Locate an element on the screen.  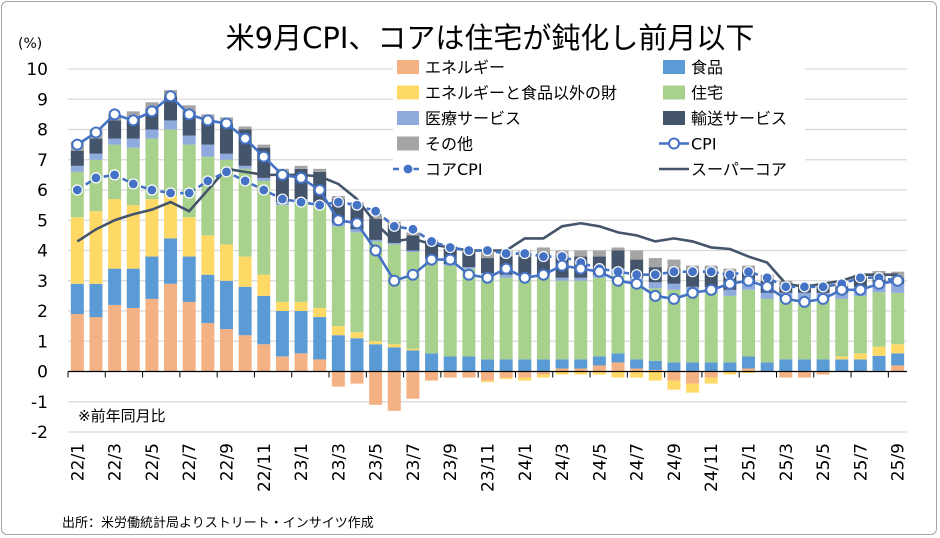
chart-title: 米9月CPI、コアは住宅が鈍化し前月以下 is located at coordinates (490, 38).